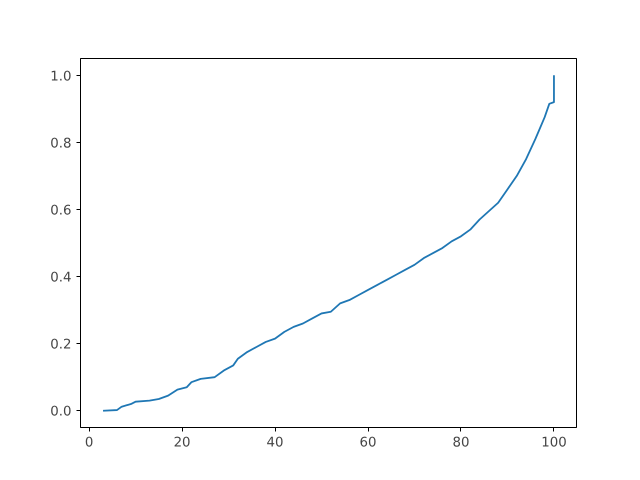  What do you see at coordinates (182, 443) in the screenshot?
I see `x-tick-label: 20` at bounding box center [182, 443].